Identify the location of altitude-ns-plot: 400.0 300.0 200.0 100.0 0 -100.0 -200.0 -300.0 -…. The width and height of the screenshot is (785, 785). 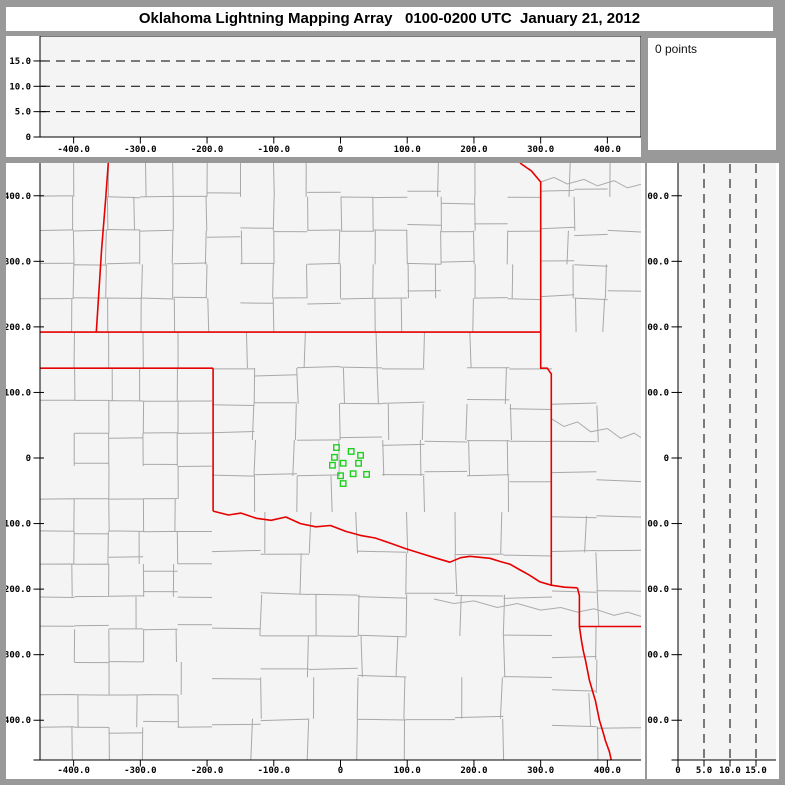
(711, 469).